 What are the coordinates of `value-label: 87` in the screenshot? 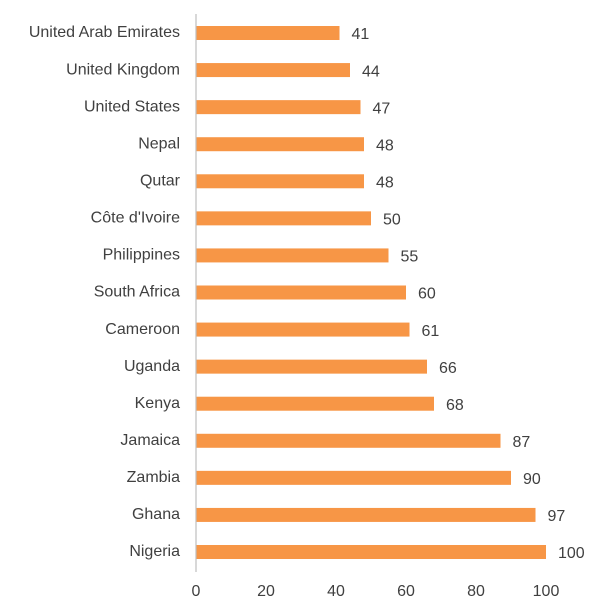 It's located at (522, 442).